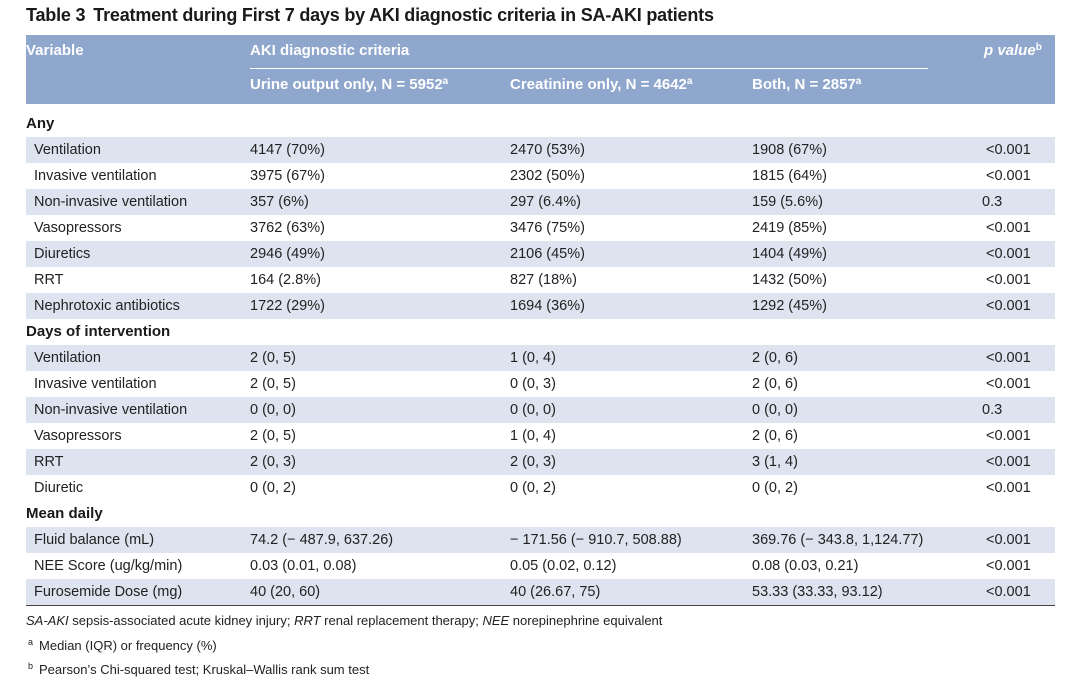 This screenshot has height=687, width=1080. What do you see at coordinates (555, 592) in the screenshot?
I see `table-cell: 40 (26.67, 75)` at bounding box center [555, 592].